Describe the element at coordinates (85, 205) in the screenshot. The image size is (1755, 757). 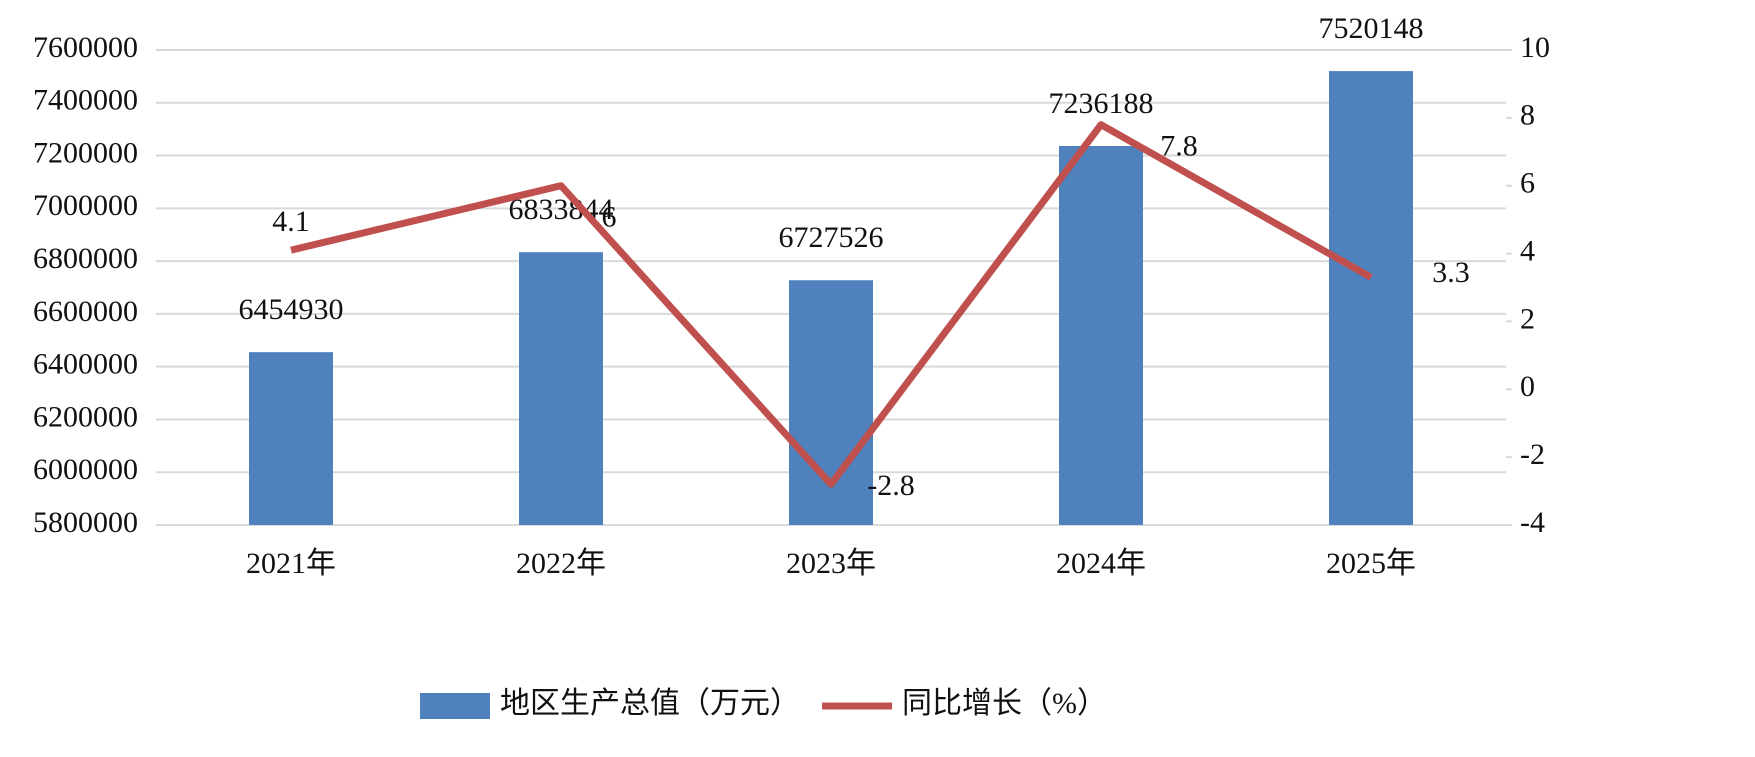
I see `y-tick-label: 7000000` at that location.